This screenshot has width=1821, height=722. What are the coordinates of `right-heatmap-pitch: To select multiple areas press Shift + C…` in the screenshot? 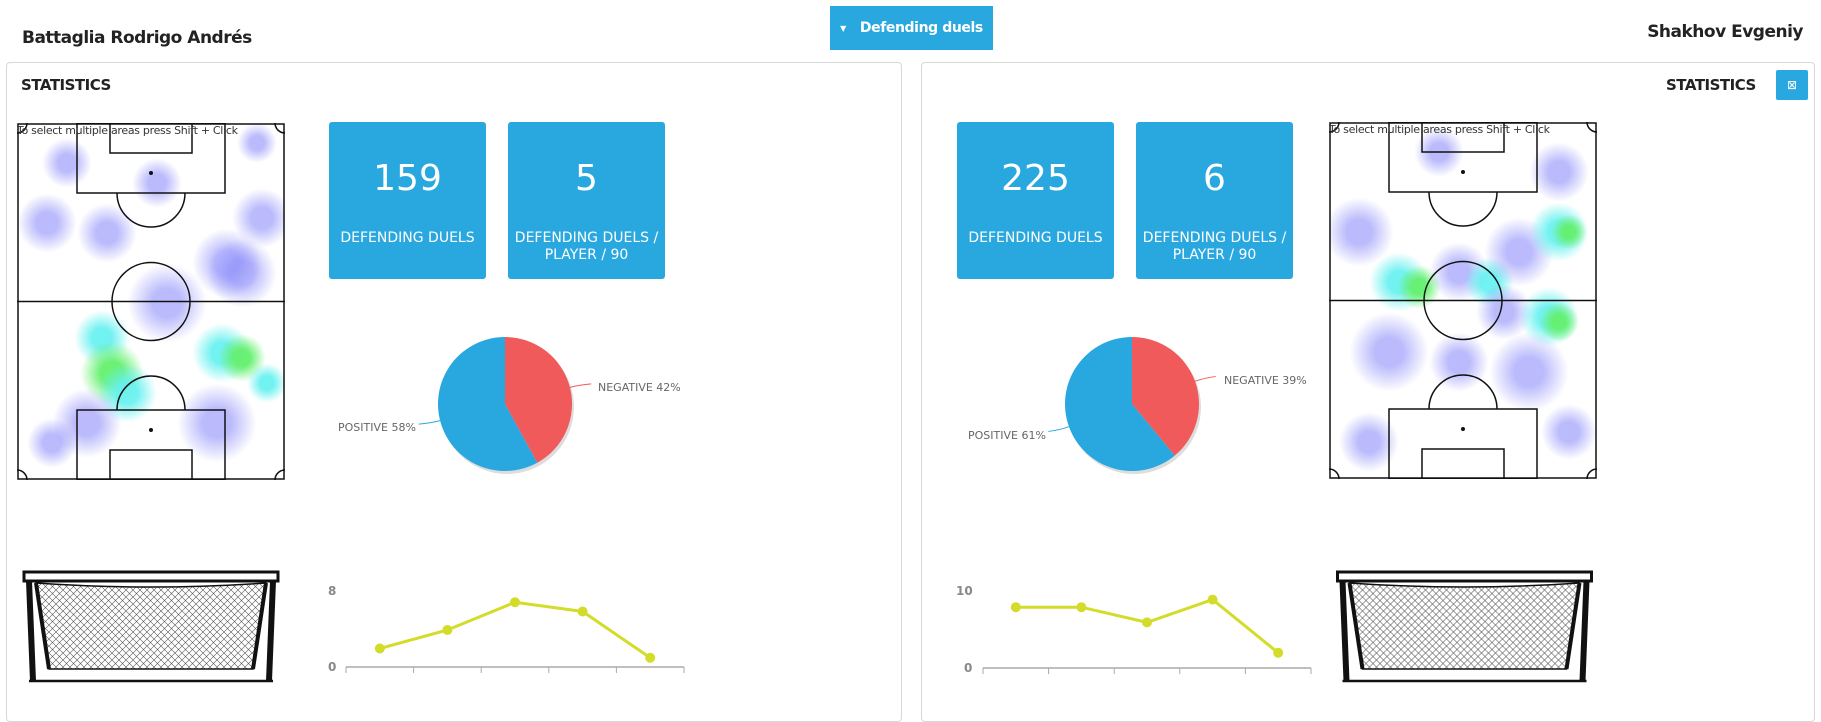 It's located at (1463, 300).